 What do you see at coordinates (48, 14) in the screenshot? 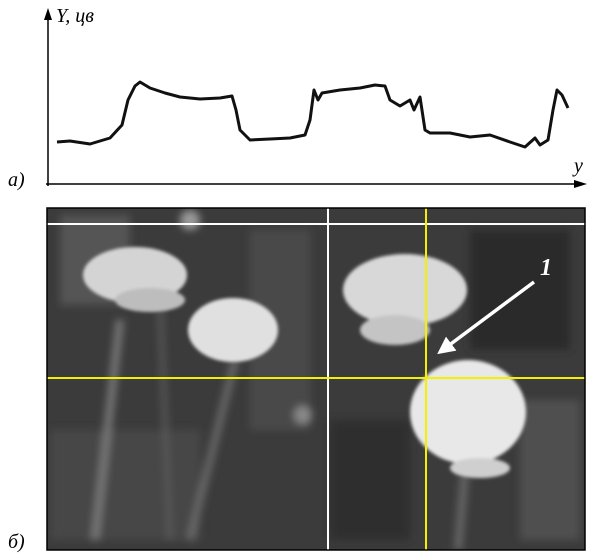
I see `y-axis-arrow` at bounding box center [48, 14].